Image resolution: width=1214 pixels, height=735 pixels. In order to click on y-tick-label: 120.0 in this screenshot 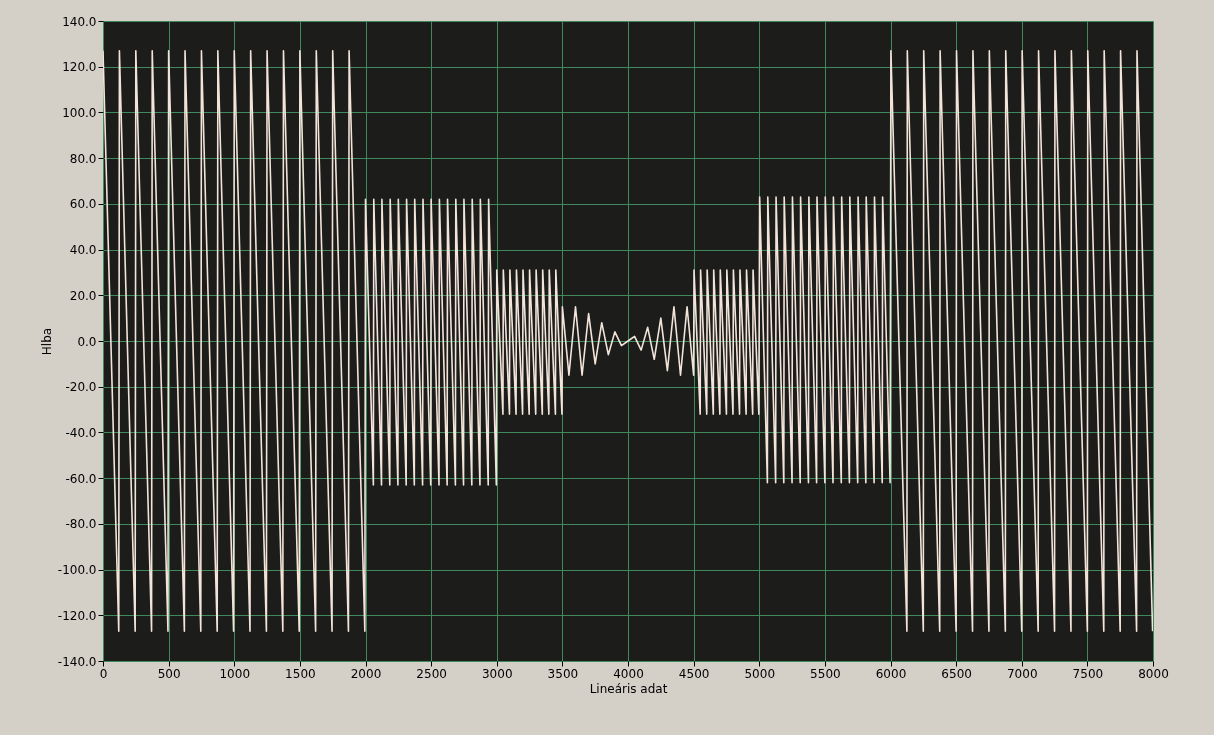, I will do `click(79, 67)`.